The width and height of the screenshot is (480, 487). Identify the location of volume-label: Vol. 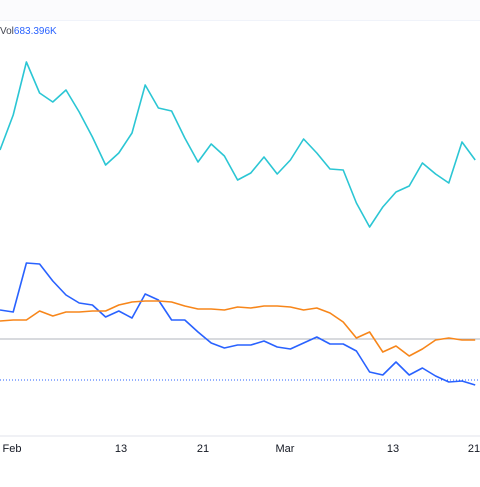
(7, 31).